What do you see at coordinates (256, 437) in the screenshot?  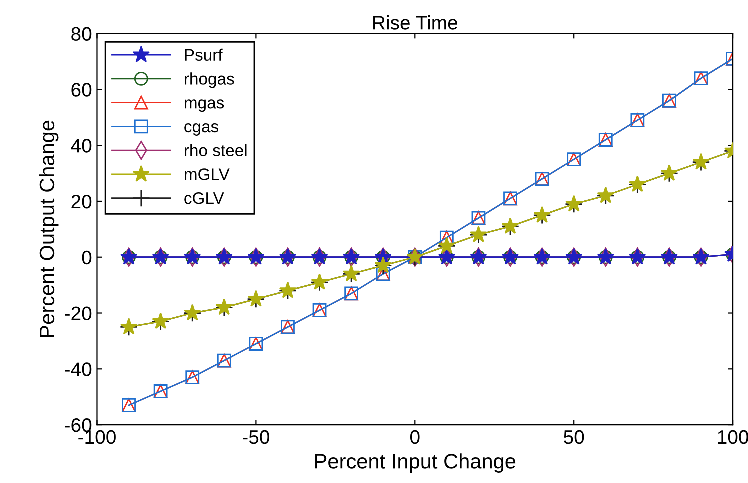 I see `x-tick-label: -50` at bounding box center [256, 437].